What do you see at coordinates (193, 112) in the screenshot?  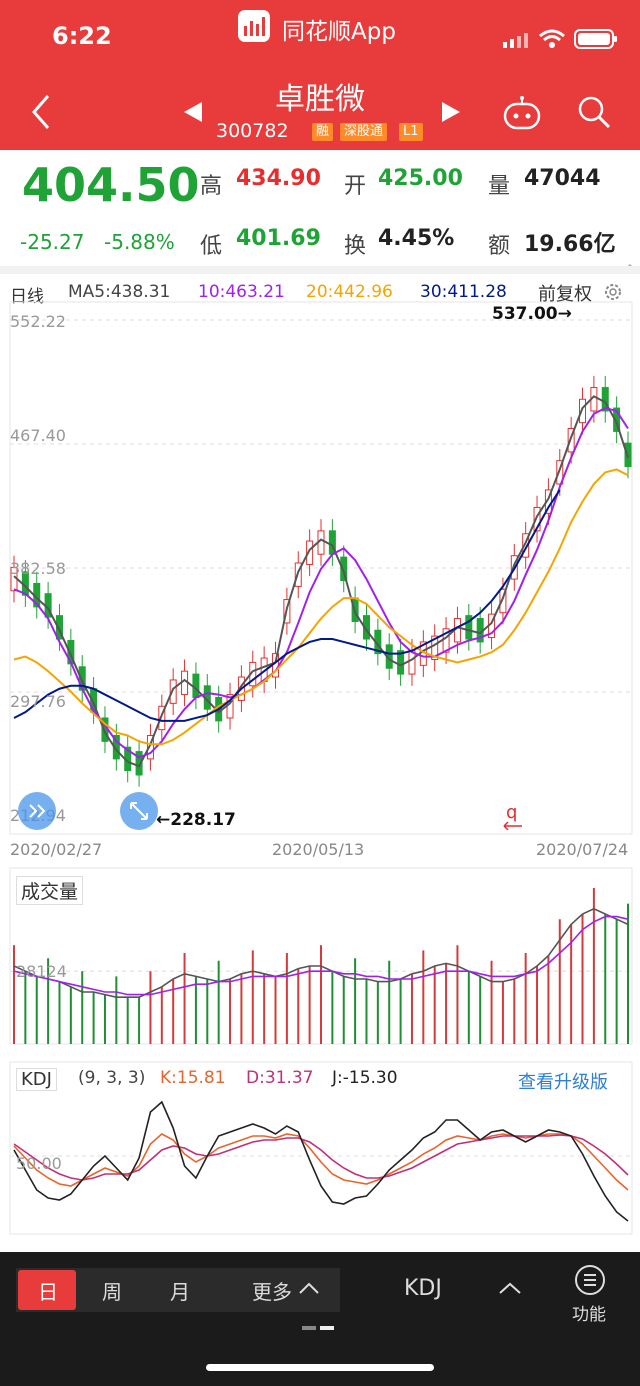 I see `prev-stock-icon` at bounding box center [193, 112].